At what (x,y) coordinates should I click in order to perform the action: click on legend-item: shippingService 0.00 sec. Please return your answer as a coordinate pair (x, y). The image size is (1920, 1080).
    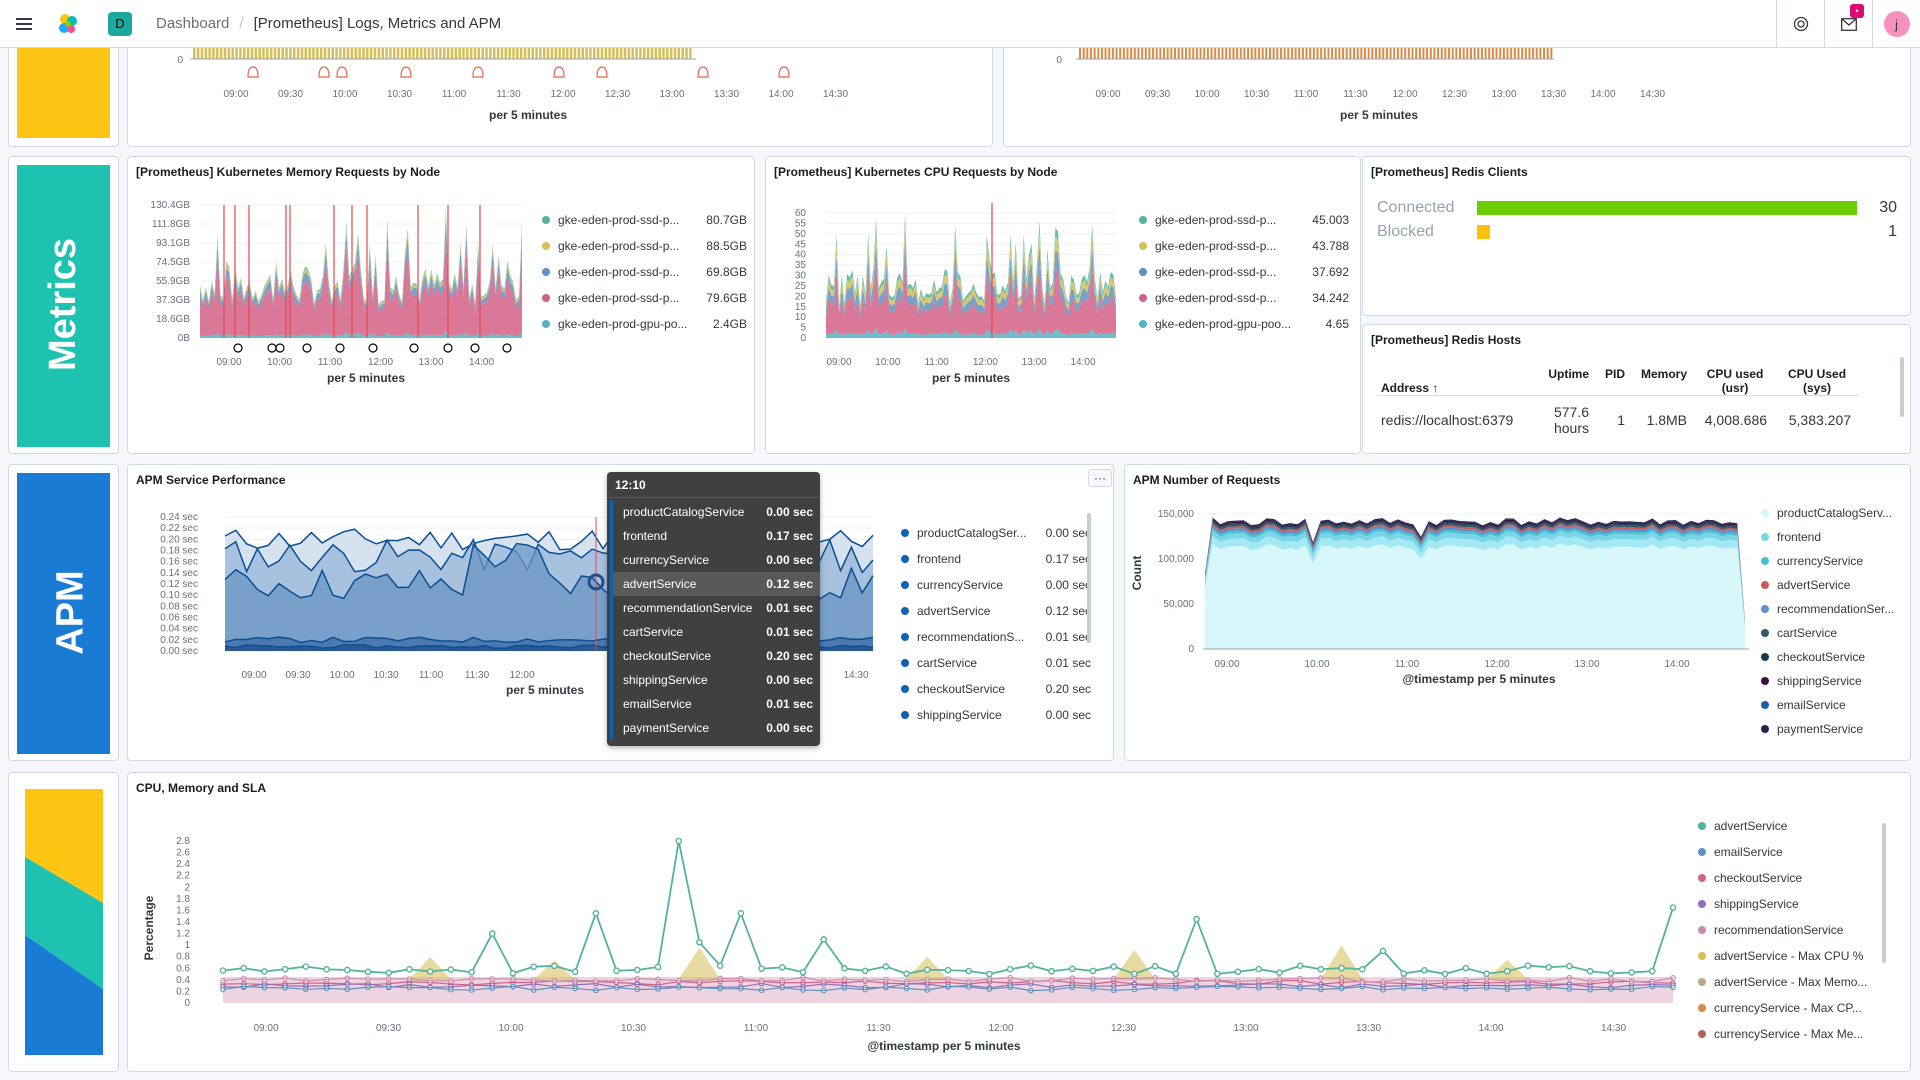
    Looking at the image, I should click on (996, 715).